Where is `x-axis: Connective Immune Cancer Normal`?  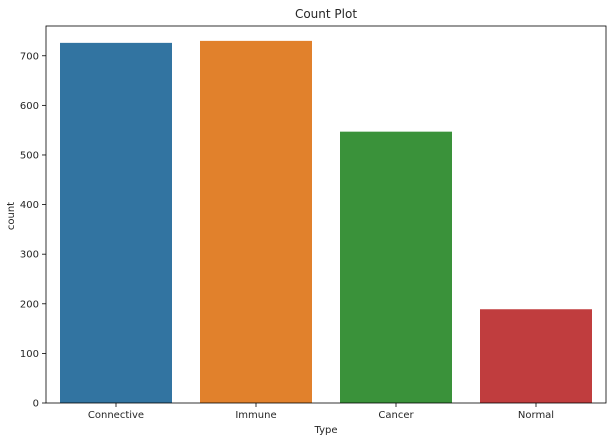
x-axis: Connective Immune Cancer Normal is located at coordinates (321, 412).